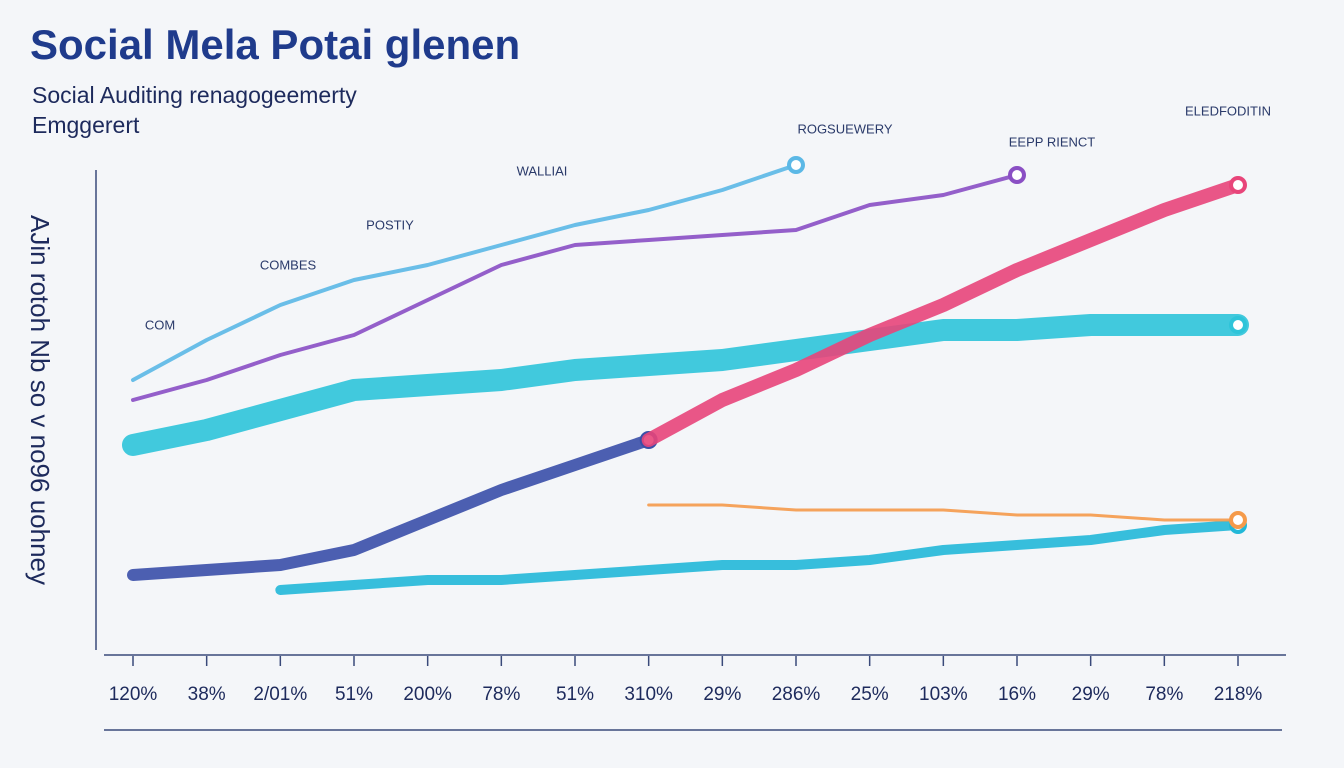 This screenshot has height=768, width=1344. I want to click on x-tick-label: 218%, so click(1238, 694).